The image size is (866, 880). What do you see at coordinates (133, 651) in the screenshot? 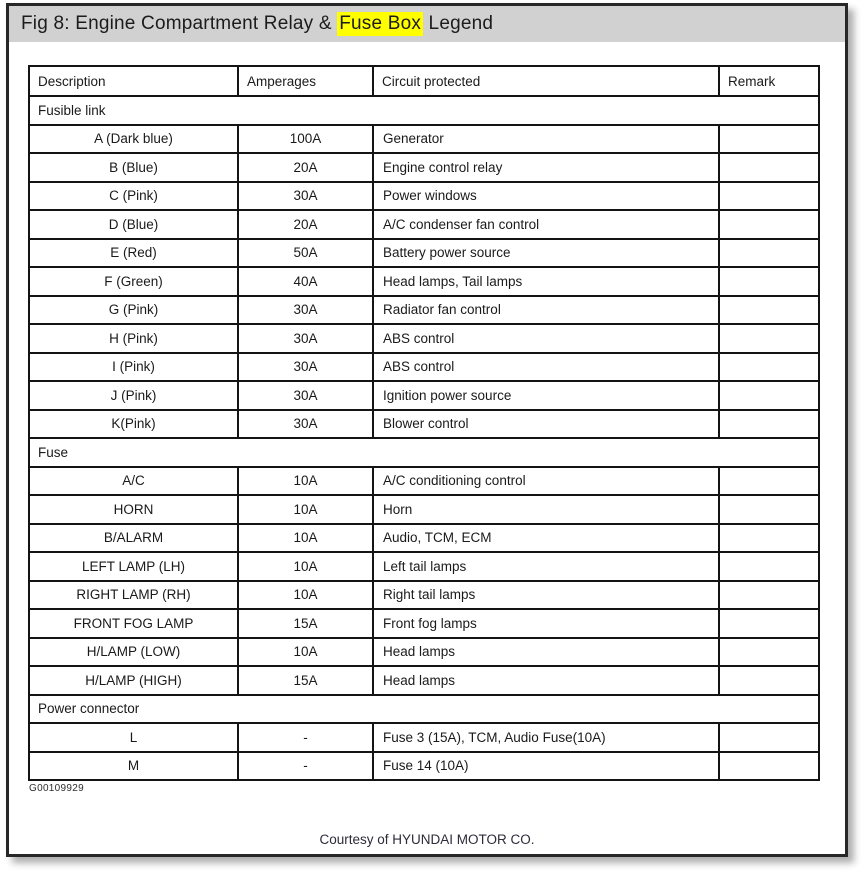
I see `description-cell: H/LAMP (LOW)` at bounding box center [133, 651].